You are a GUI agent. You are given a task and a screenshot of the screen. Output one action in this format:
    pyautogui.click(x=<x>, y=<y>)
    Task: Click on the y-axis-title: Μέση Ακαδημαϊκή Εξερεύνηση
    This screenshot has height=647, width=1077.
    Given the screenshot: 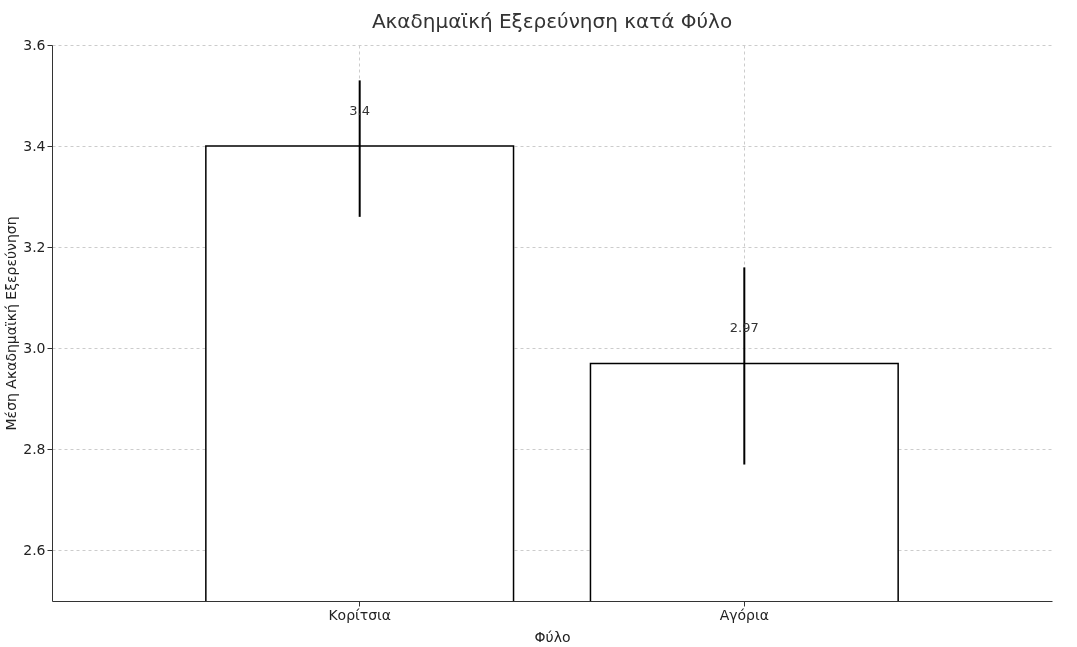 What is the action you would take?
    pyautogui.click(x=11, y=323)
    